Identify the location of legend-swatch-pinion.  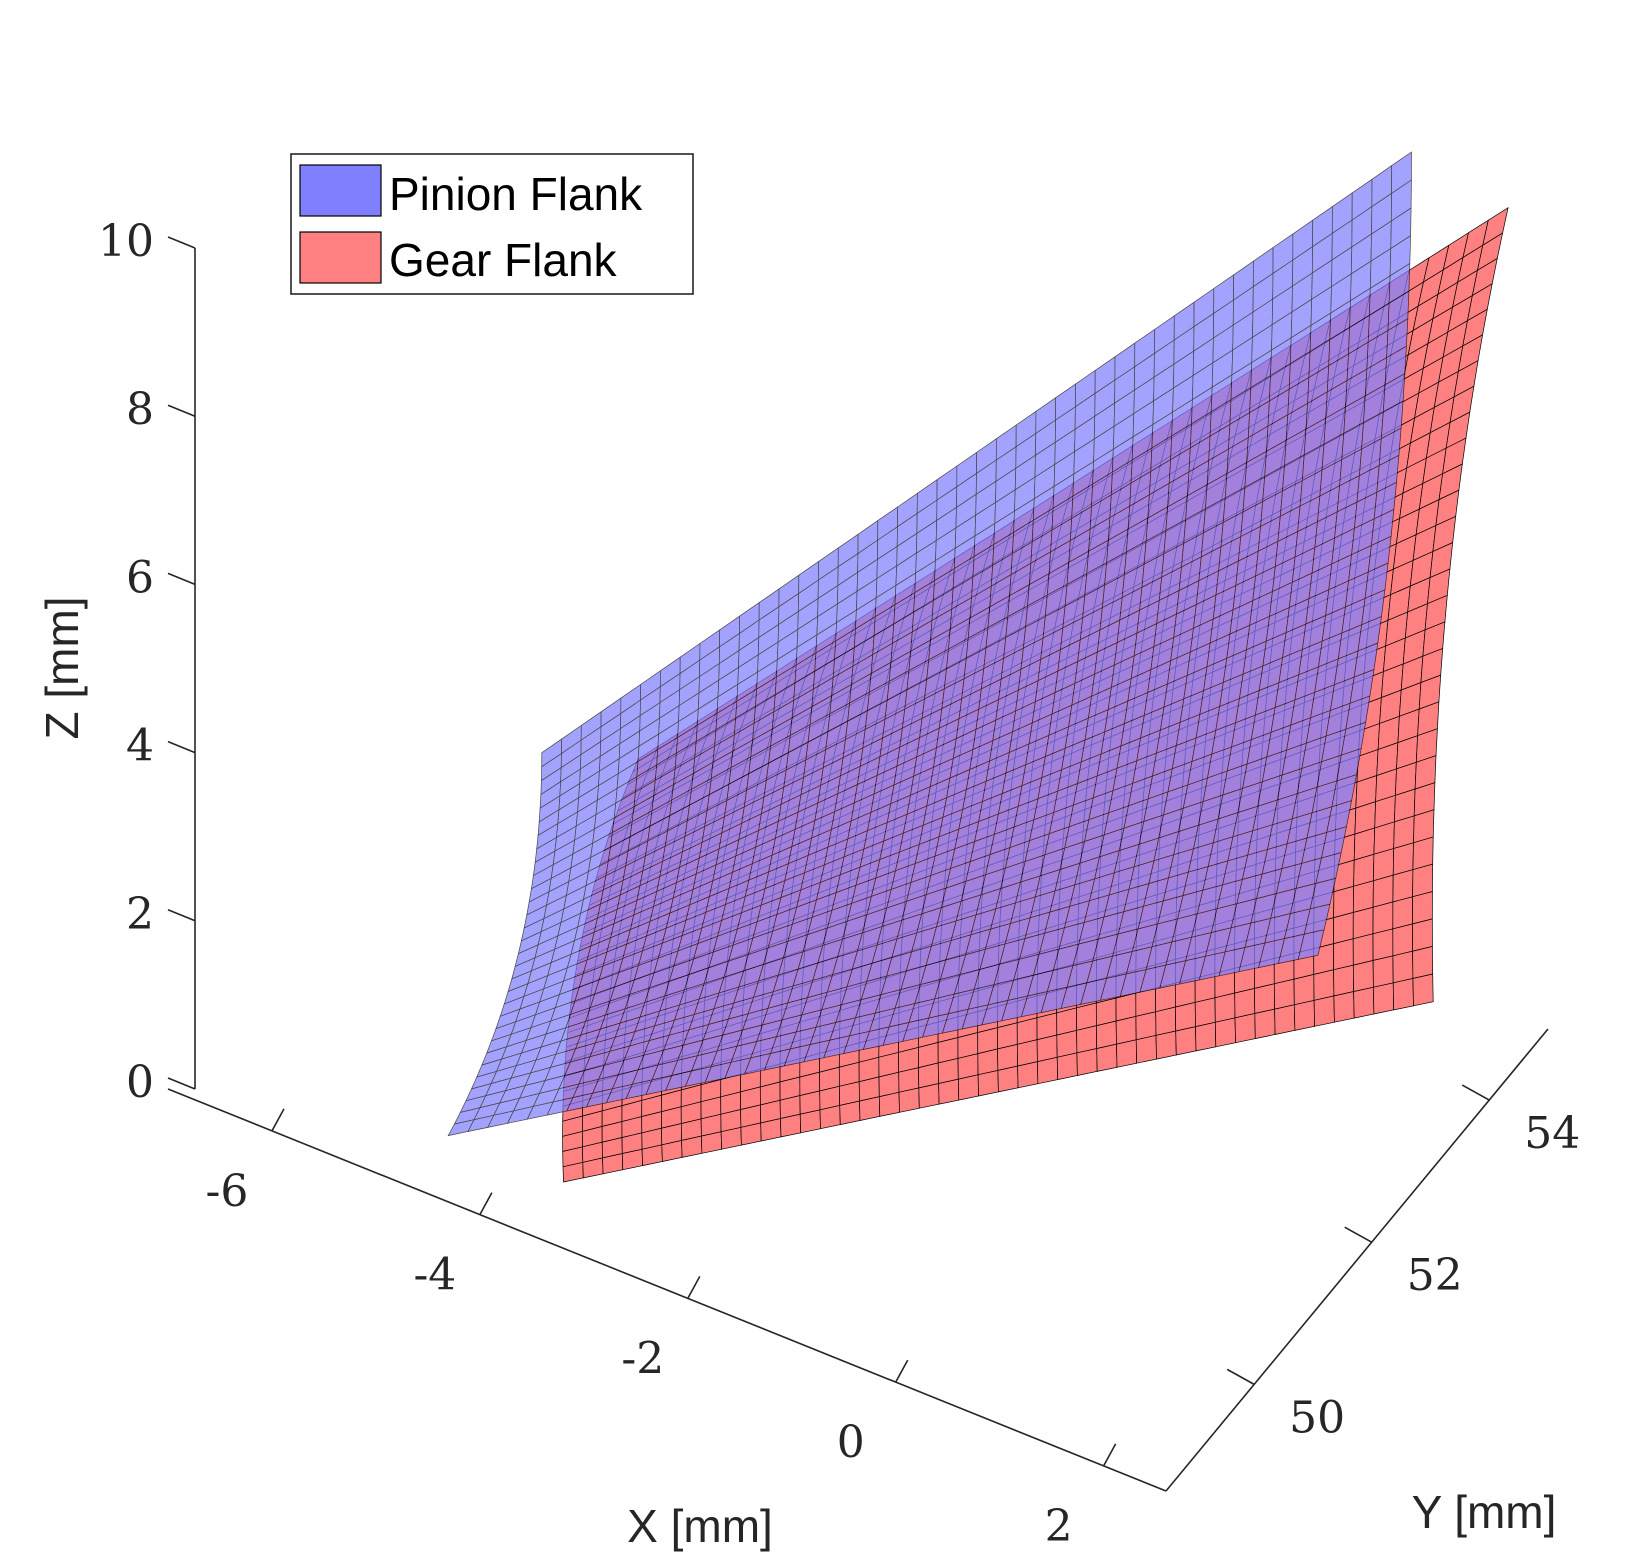
(340, 190).